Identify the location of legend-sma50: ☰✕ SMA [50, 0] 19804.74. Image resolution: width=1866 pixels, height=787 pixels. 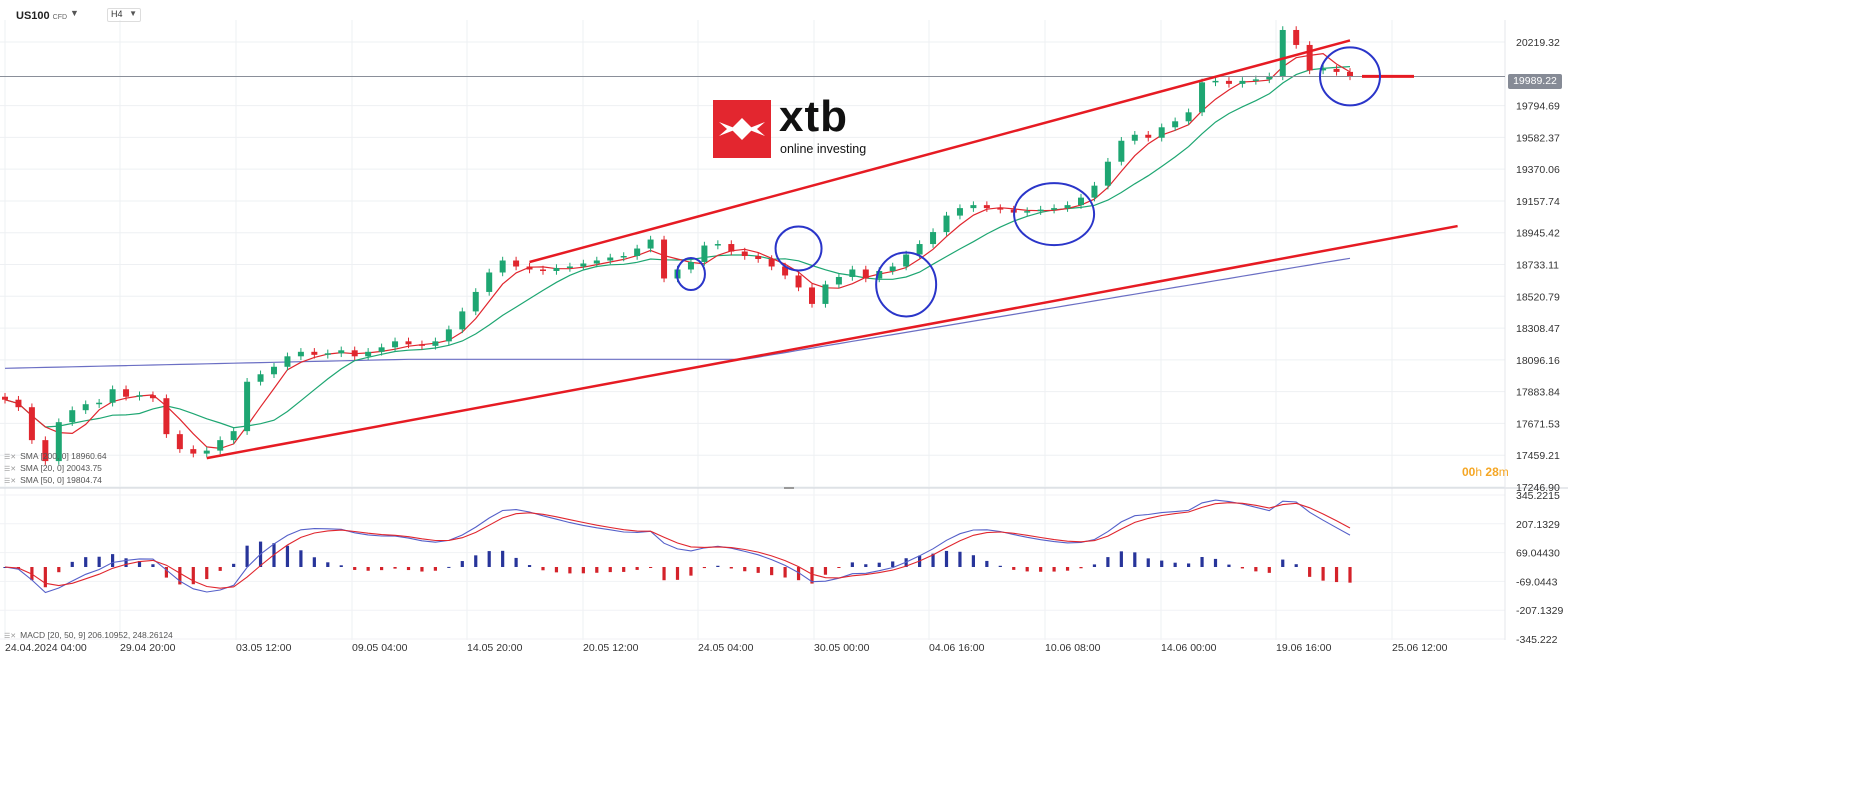
(53, 480).